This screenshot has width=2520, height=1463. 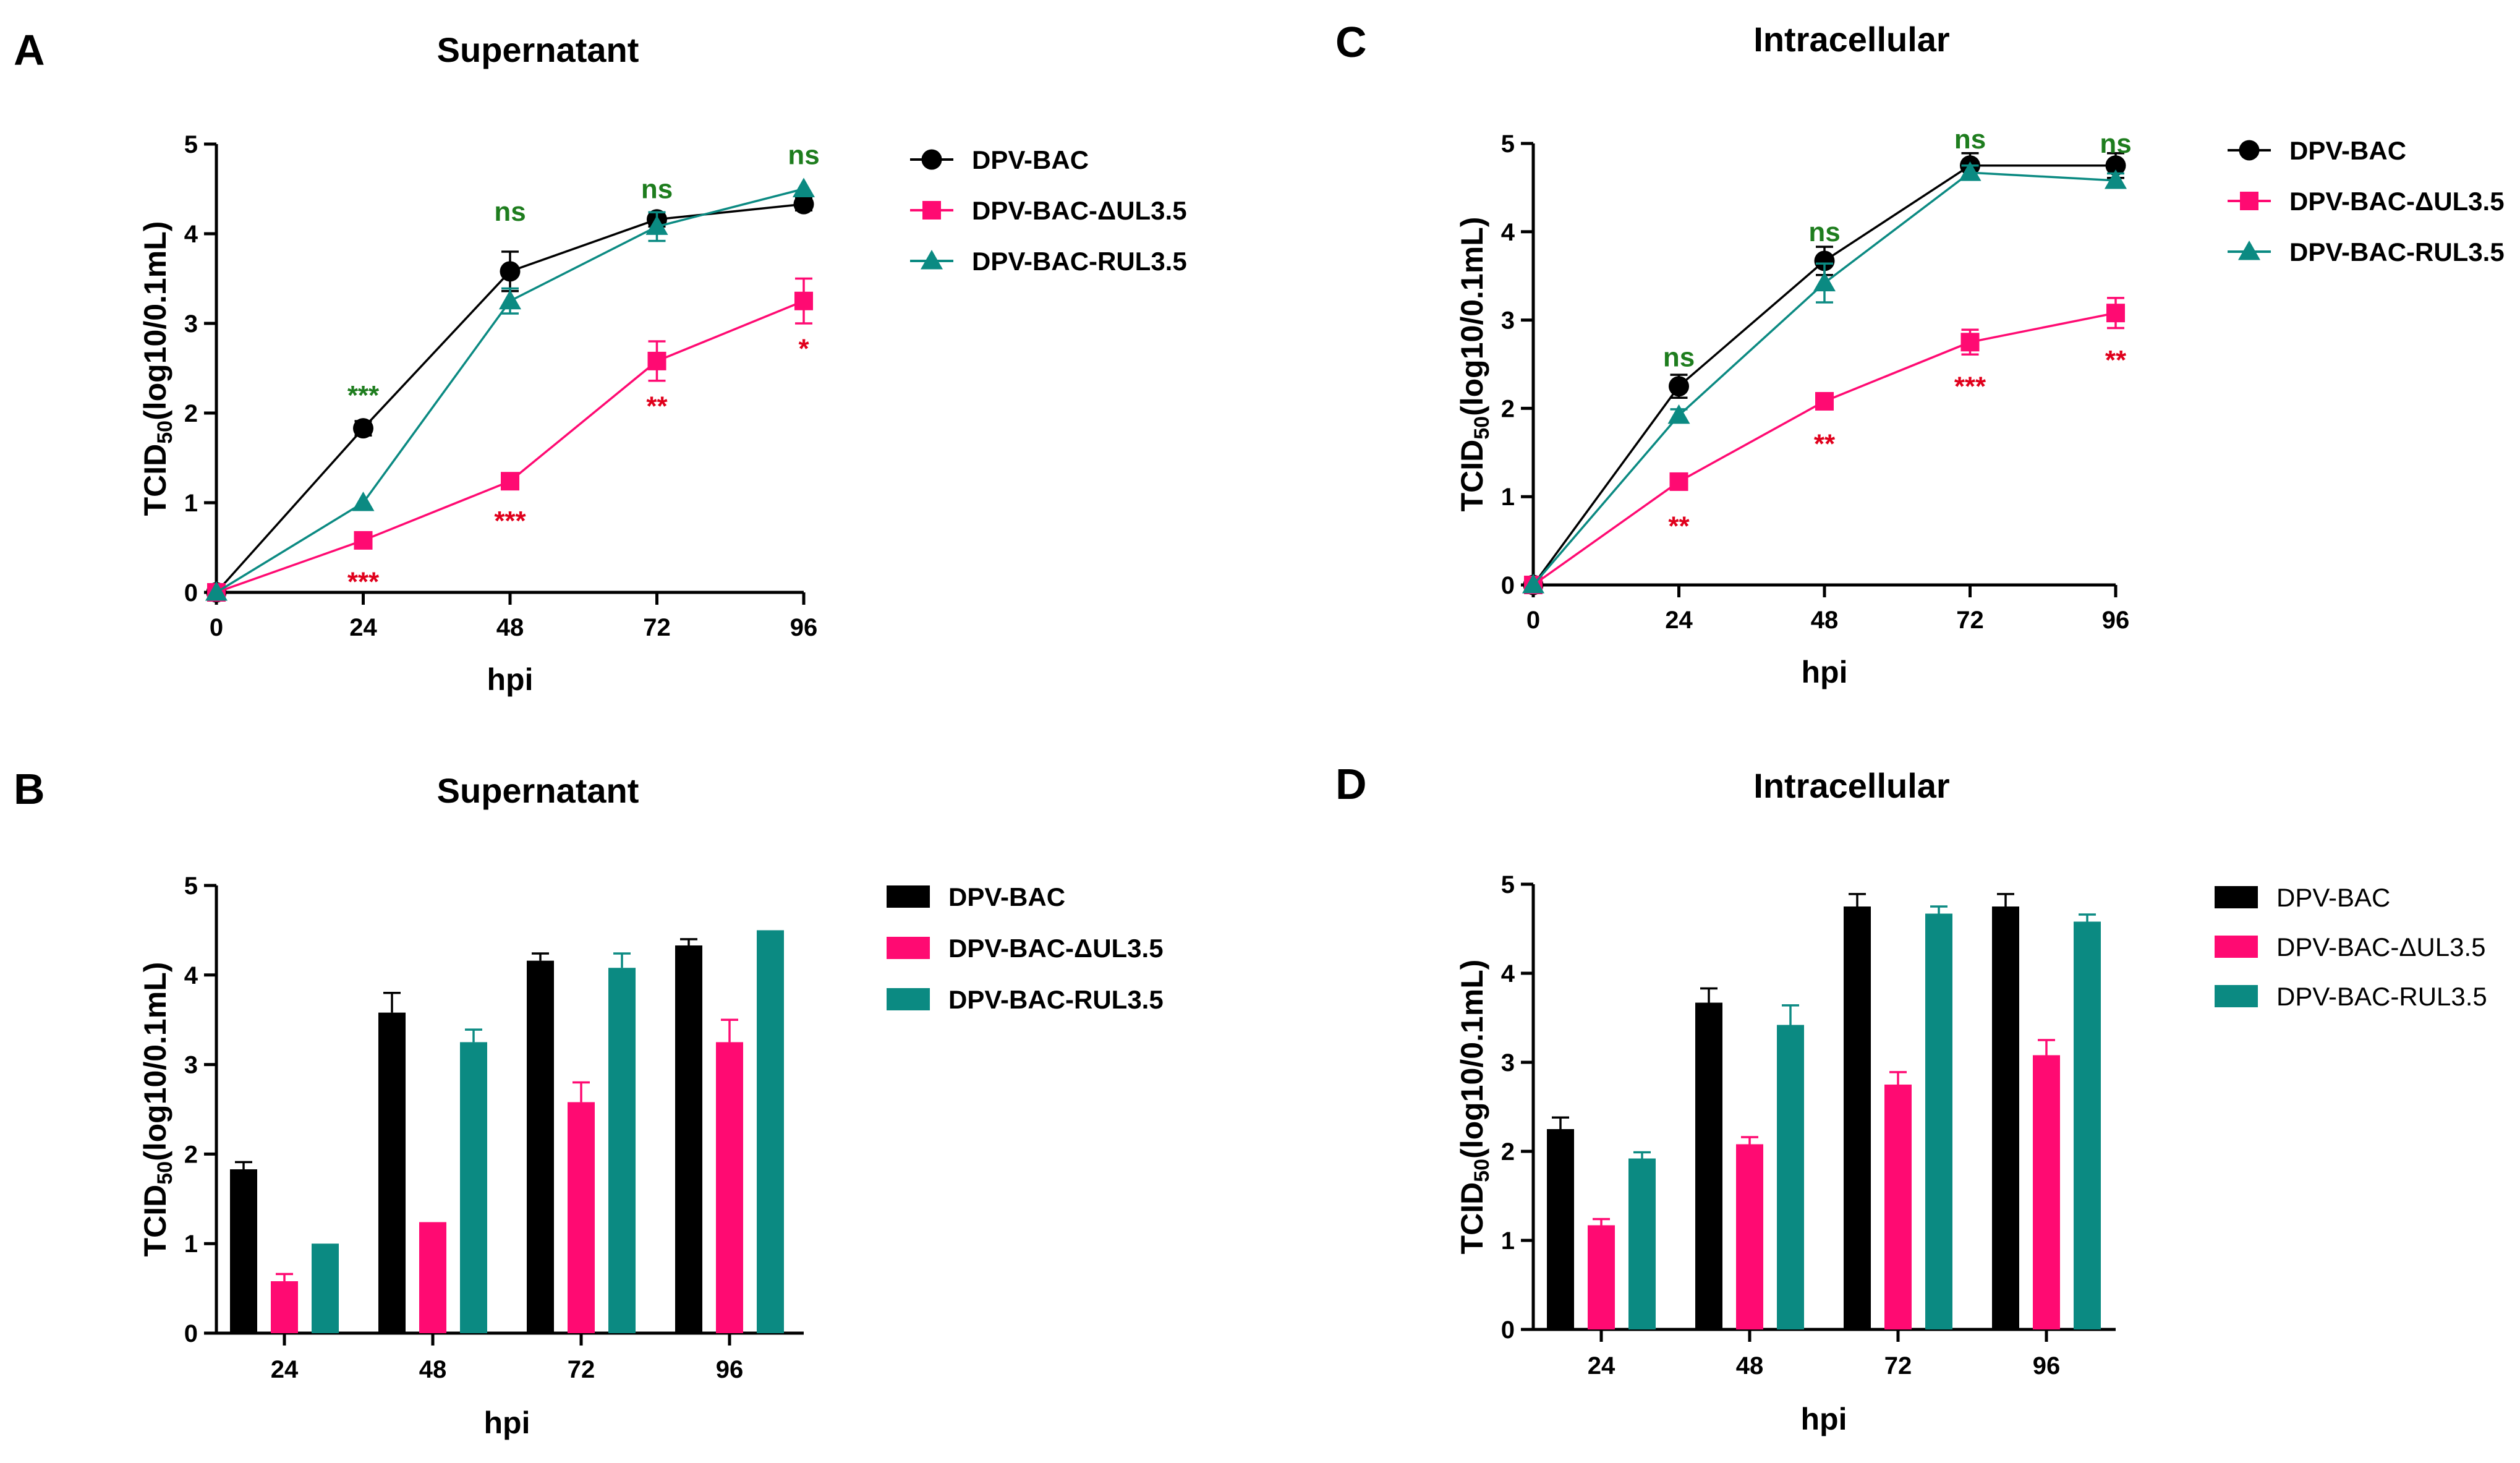 What do you see at coordinates (29, 50) in the screenshot?
I see `panel-letter: A` at bounding box center [29, 50].